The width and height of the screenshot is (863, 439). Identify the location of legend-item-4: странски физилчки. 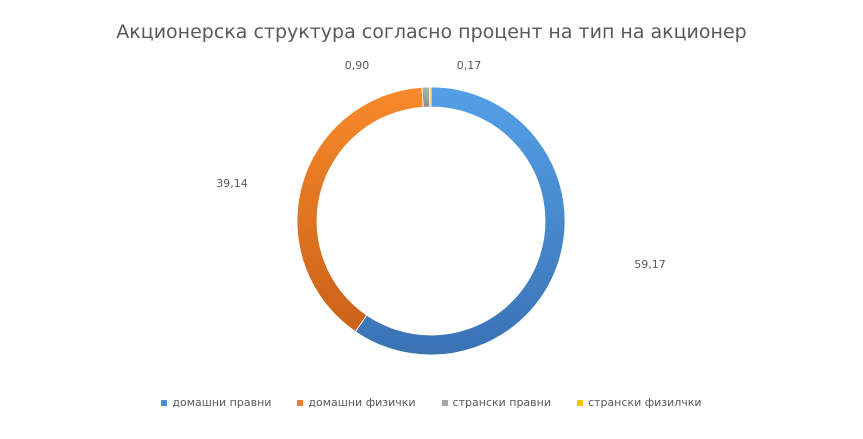
(639, 402).